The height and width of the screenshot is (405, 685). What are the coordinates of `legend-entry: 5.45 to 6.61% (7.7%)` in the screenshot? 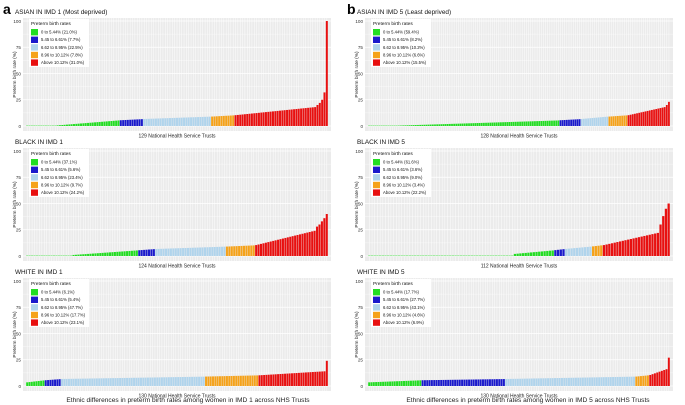 It's located at (61, 39).